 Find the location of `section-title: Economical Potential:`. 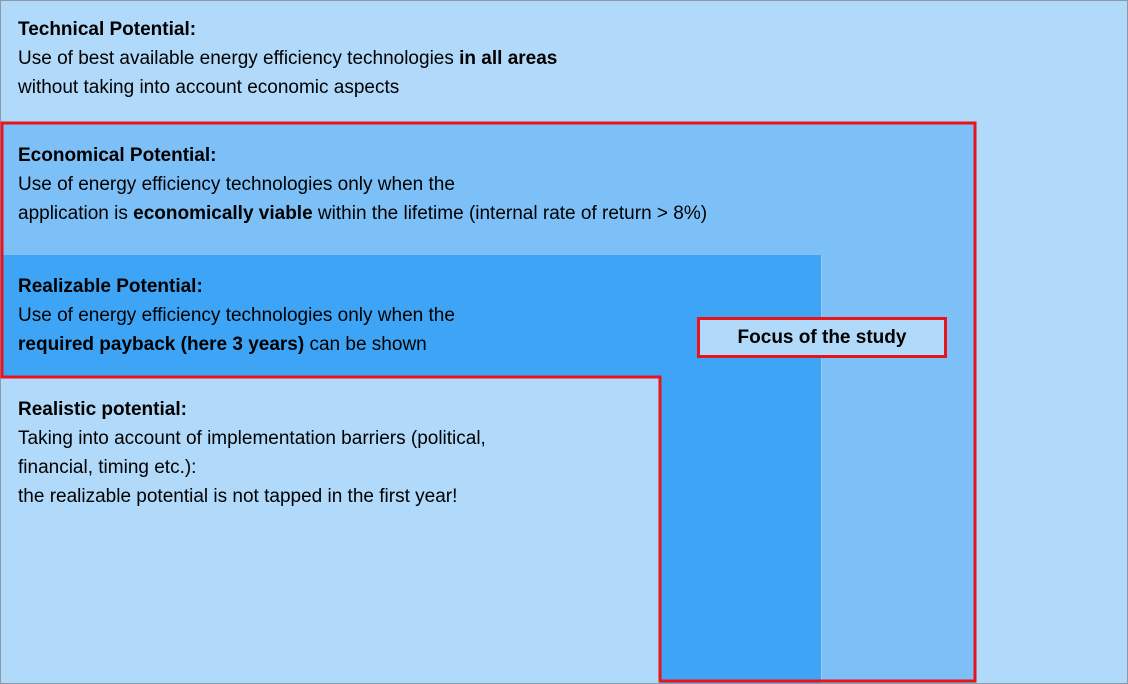

section-title: Economical Potential: is located at coordinates (117, 155).